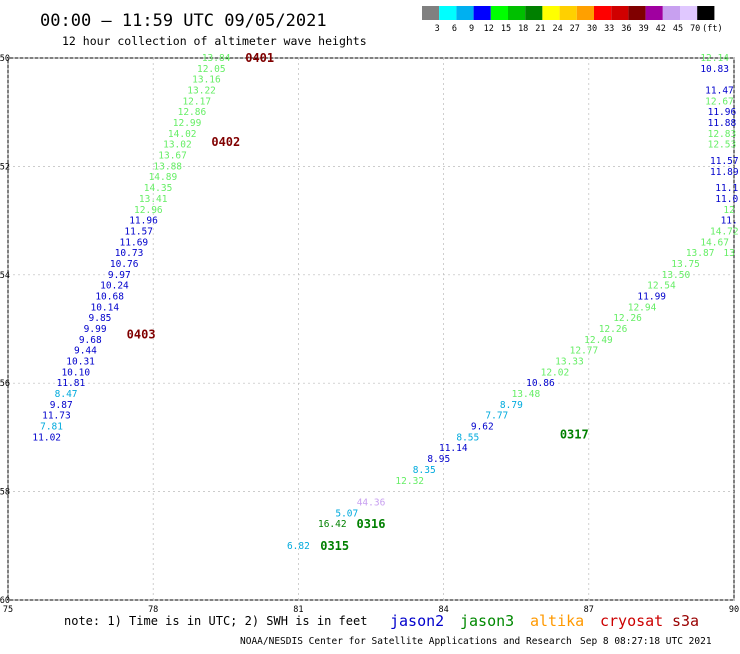 The width and height of the screenshot is (740, 654). I want to click on wave-height-label: 9.85, so click(100, 318).